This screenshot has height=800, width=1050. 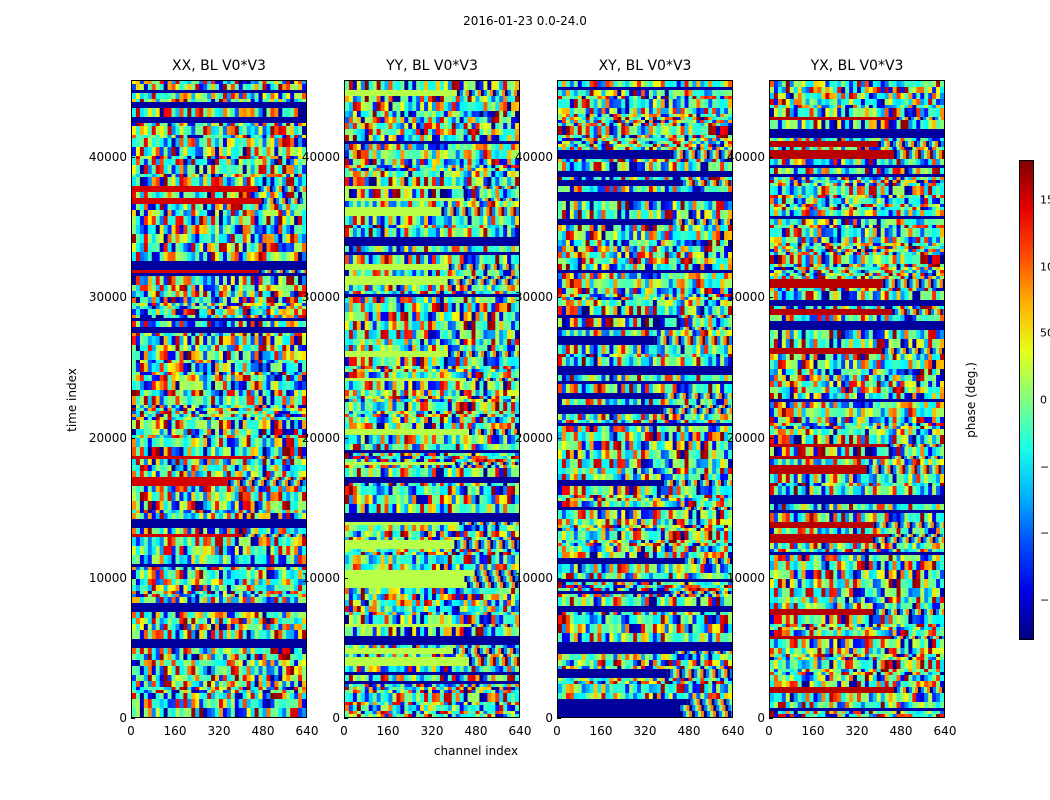 I want to click on figure-title: 2016-01-23 0.0-24.0, so click(x=525, y=21).